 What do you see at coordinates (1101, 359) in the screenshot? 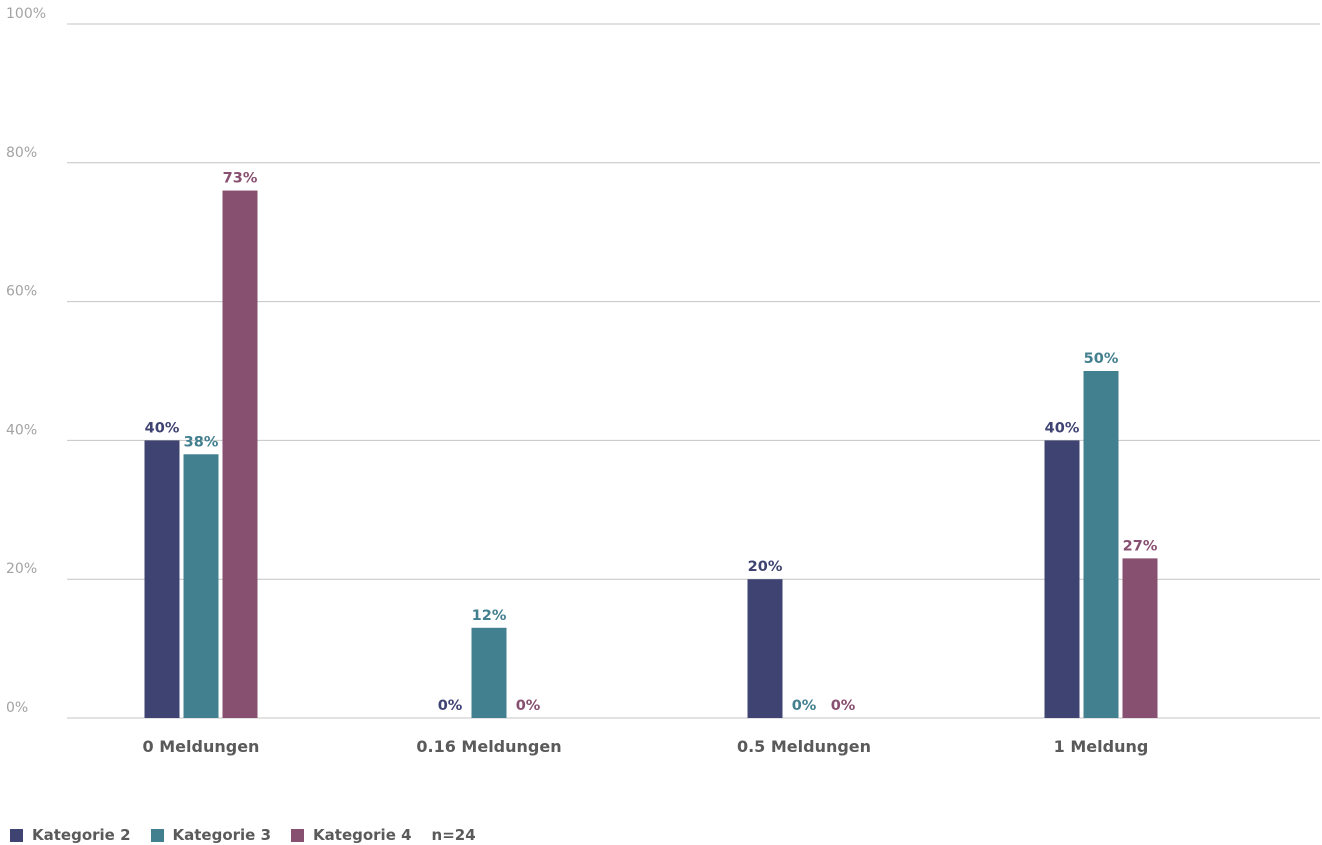
I see `data-label: 50%` at bounding box center [1101, 359].